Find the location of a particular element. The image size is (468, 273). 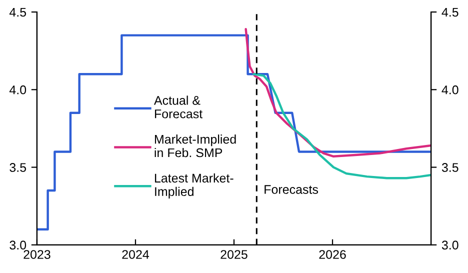

y-tick-label: 3.0 is located at coordinates (18, 245).